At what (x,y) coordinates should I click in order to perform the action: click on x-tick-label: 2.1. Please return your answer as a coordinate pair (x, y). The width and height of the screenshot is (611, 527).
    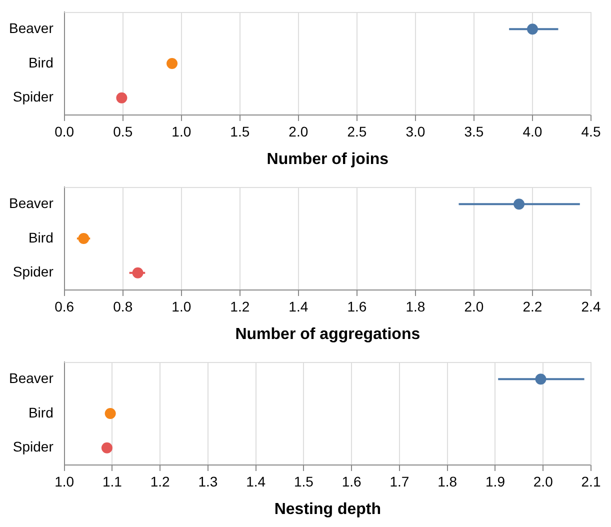
    Looking at the image, I should click on (591, 481).